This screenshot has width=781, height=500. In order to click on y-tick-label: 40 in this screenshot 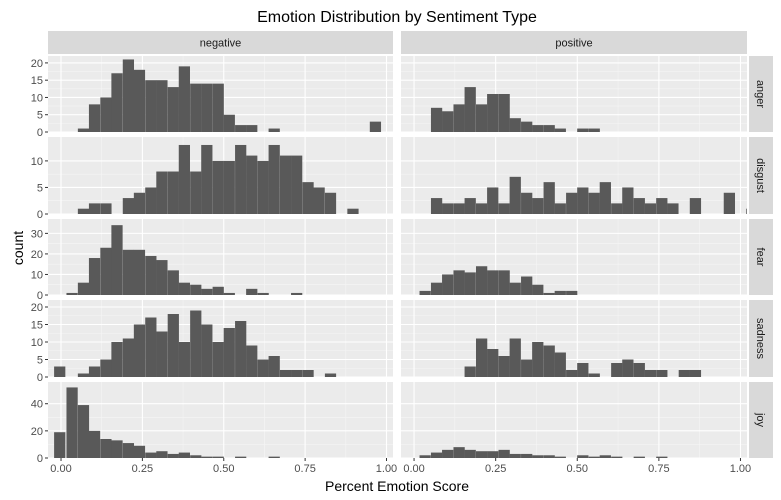, I will do `click(37, 405)`.